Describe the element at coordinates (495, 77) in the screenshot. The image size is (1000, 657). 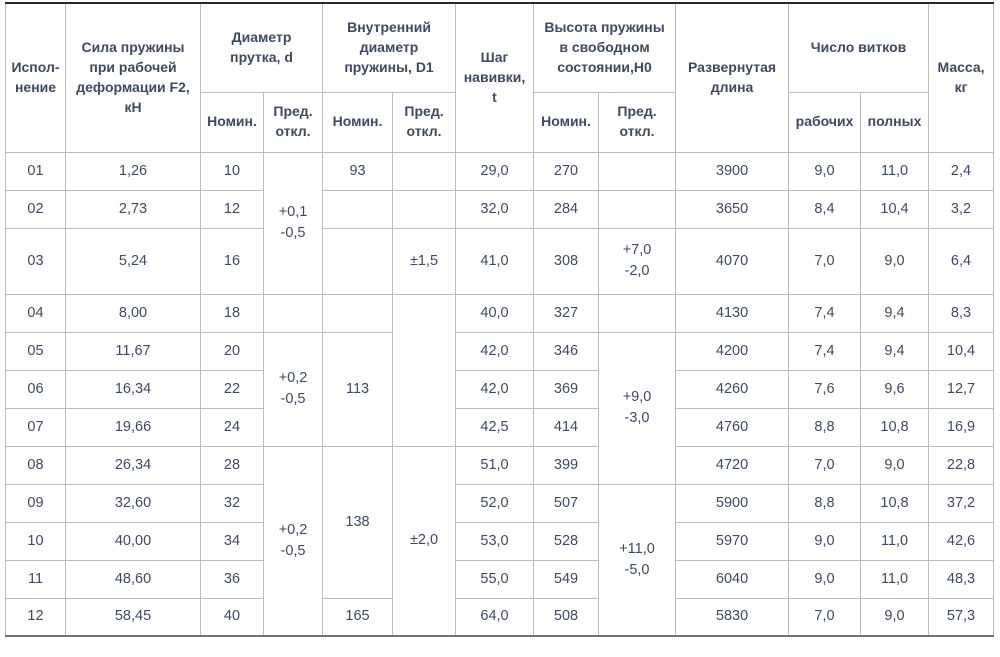
I see `header-coil-pitch: Шаг навивки, t` at that location.